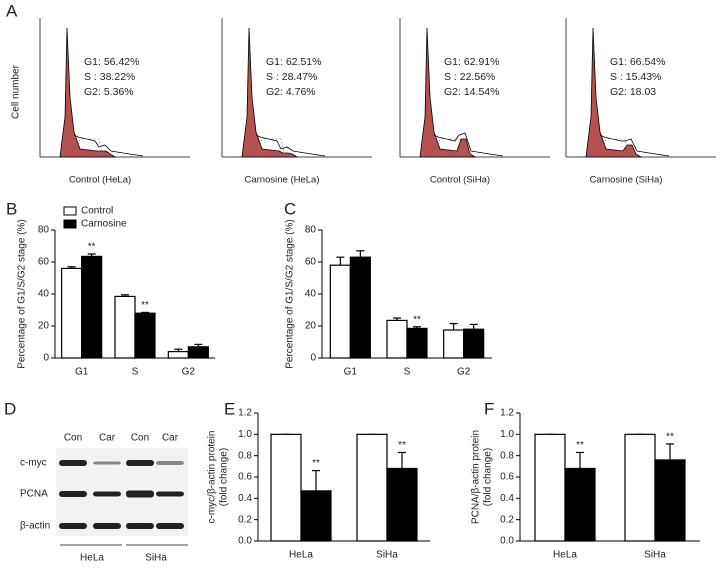  Describe the element at coordinates (92, 558) in the screenshot. I see `group-label: HeLa` at that location.